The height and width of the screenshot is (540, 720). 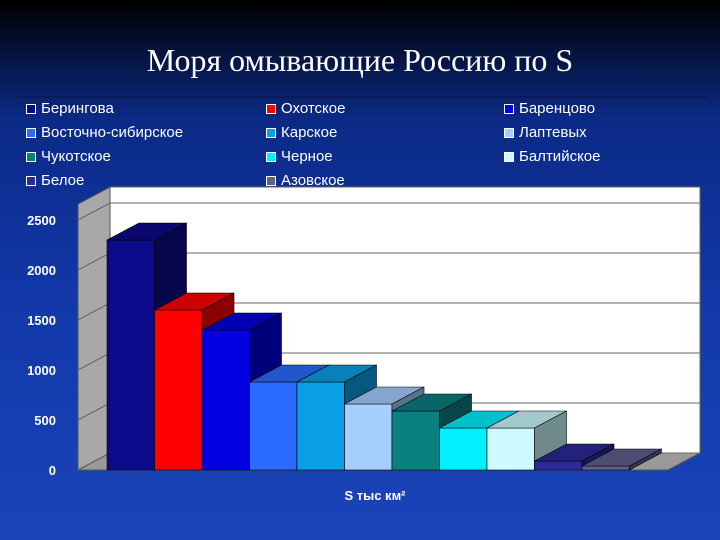 I want to click on y-tick-label: 2000, so click(x=41, y=270).